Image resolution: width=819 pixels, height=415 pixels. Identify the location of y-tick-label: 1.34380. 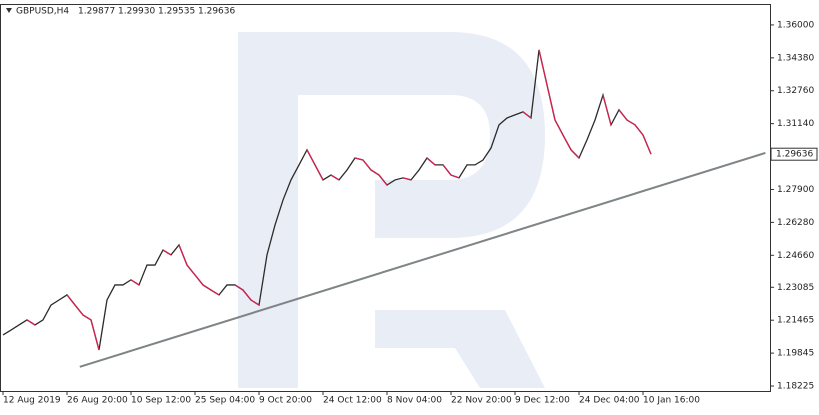
(795, 58).